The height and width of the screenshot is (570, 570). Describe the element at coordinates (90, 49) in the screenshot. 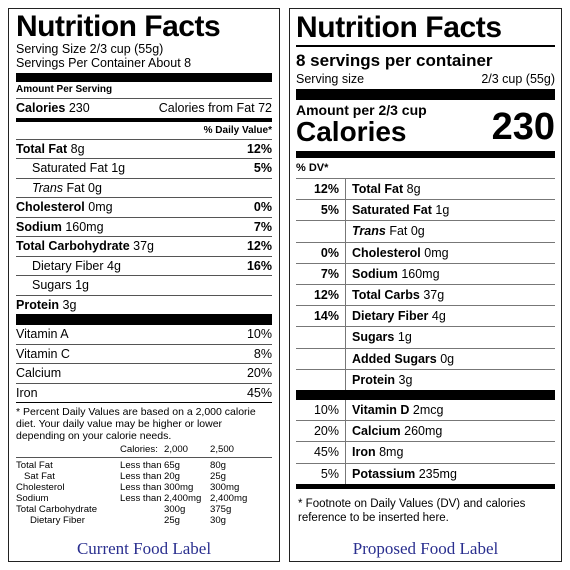

I see `current-serving-size: Serving Size 2/3 cup (55g)` at that location.